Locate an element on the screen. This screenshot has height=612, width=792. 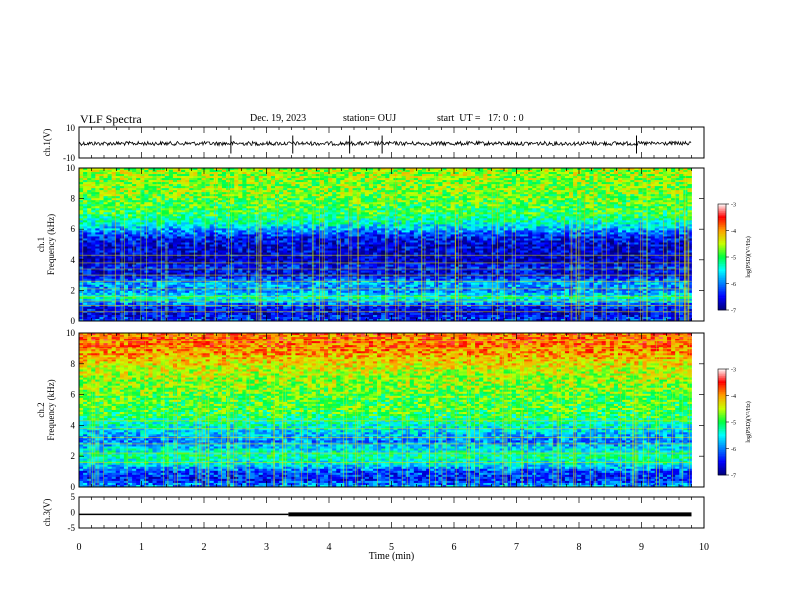
ch1-ytick-label: -10 is located at coordinates (69, 158).